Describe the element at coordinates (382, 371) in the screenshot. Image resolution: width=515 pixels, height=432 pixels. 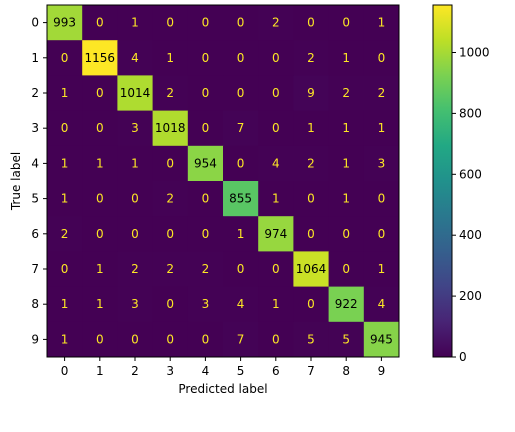
I see `x-tick-label: 9` at that location.